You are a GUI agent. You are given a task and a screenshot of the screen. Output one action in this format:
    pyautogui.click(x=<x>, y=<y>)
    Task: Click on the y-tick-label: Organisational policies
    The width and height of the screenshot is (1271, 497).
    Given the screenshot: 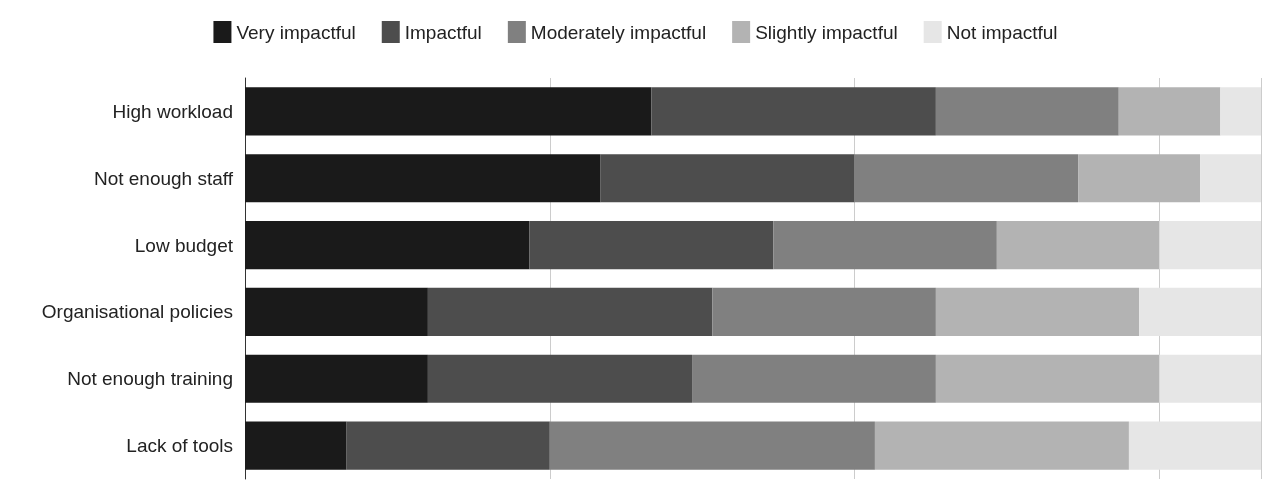 What is the action you would take?
    pyautogui.click(x=137, y=312)
    